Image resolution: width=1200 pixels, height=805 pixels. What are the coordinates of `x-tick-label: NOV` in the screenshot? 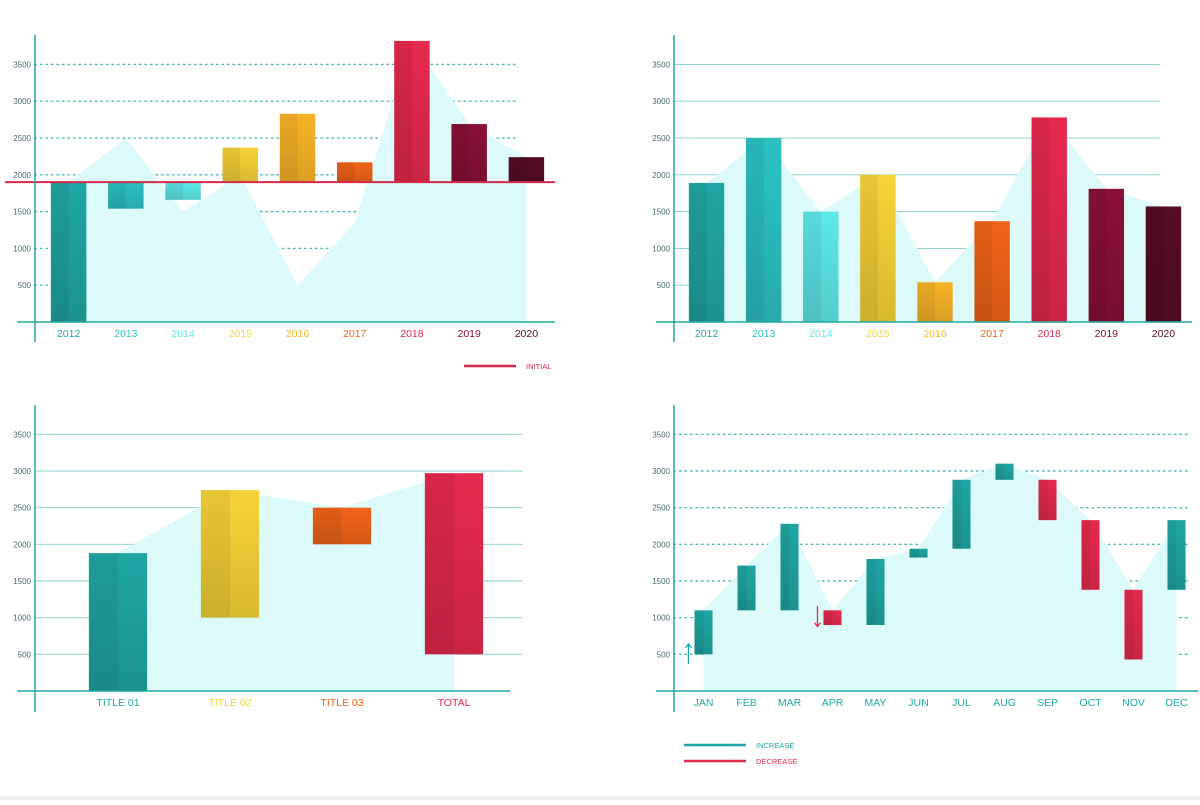 It's located at (1133, 703).